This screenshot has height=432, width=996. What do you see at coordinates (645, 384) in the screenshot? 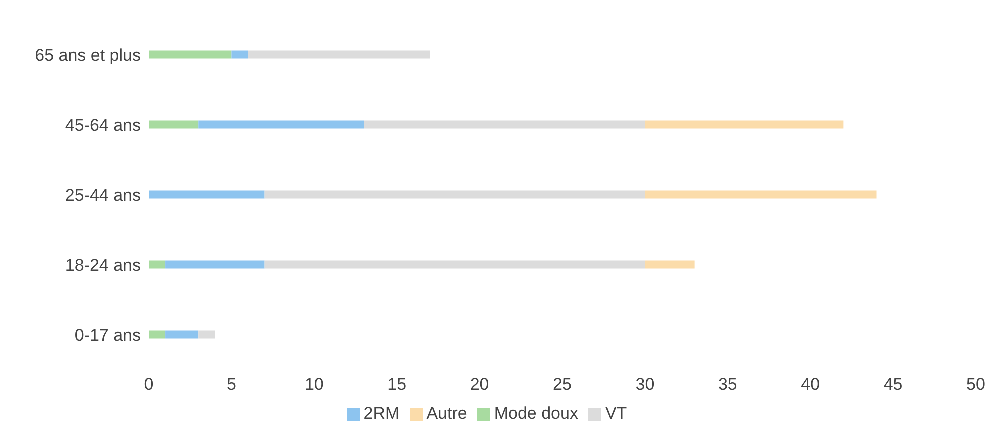
I see `x-tick-label: 30` at bounding box center [645, 384].